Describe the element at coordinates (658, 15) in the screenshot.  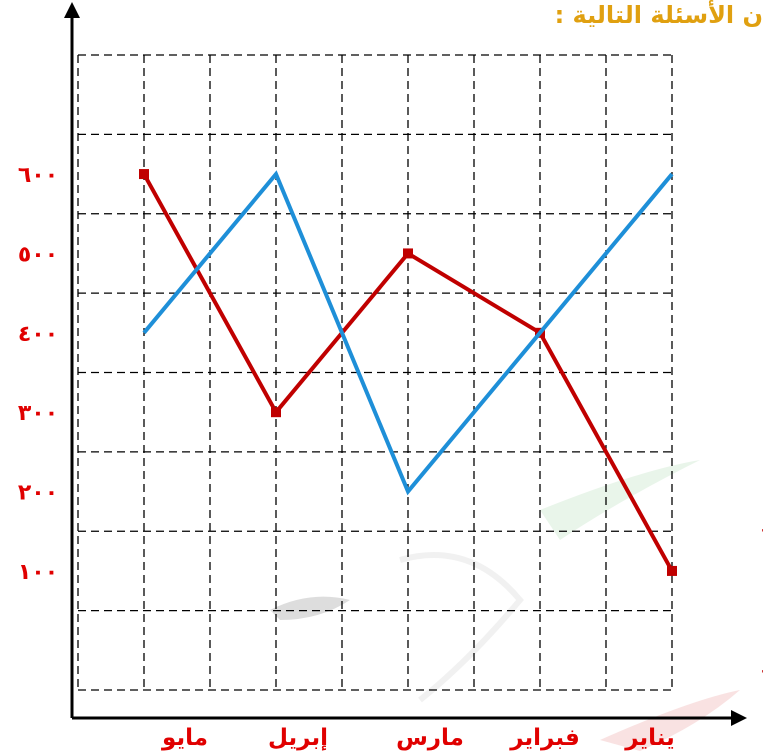
I see `page-heading: ن الأسئلة التالية :` at that location.